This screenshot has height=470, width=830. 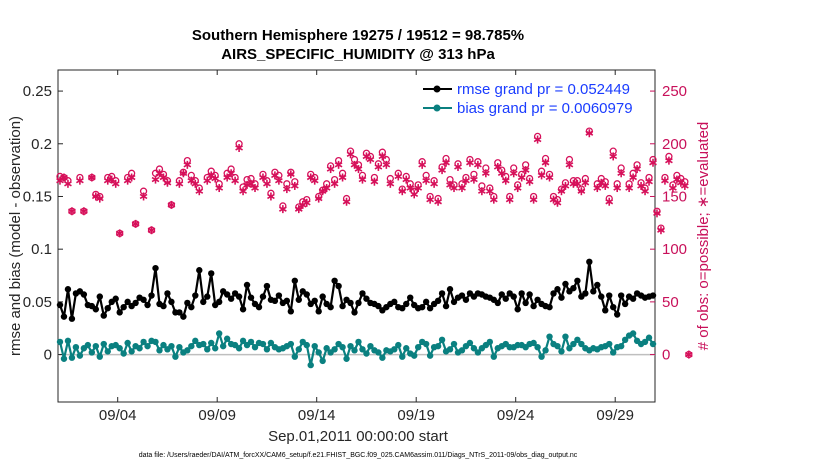 I want to click on x-tick-label: 09/09, so click(x=217, y=415).